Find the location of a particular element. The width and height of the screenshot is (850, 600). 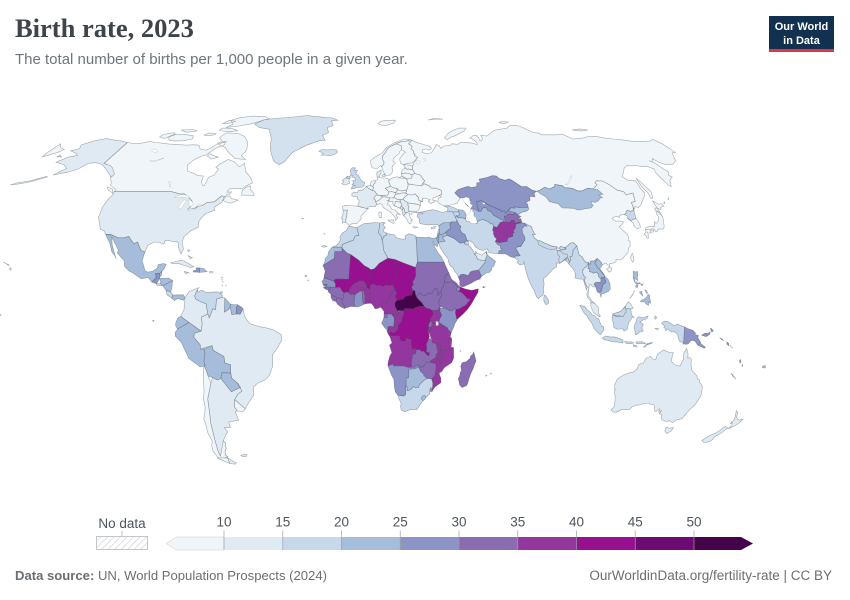

svg-text: 30 is located at coordinates (458, 522).